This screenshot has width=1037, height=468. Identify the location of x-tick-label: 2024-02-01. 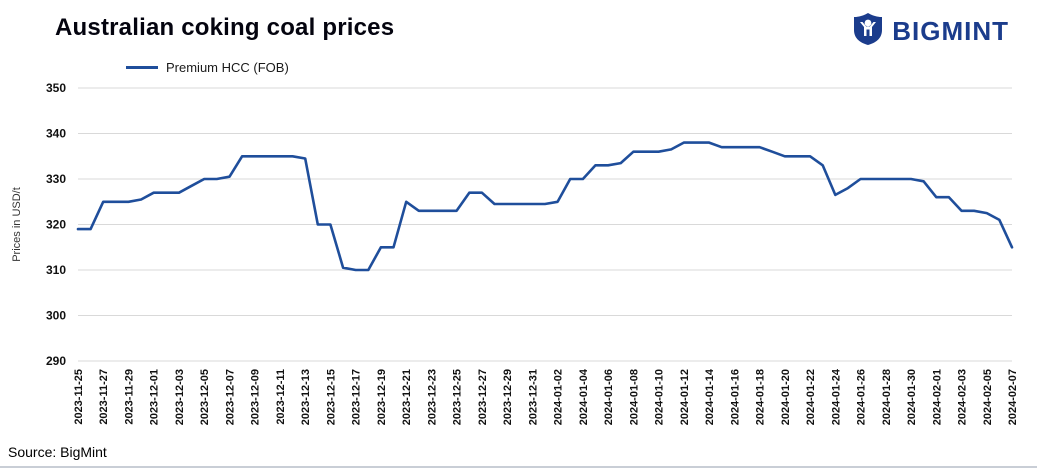
(937, 397).